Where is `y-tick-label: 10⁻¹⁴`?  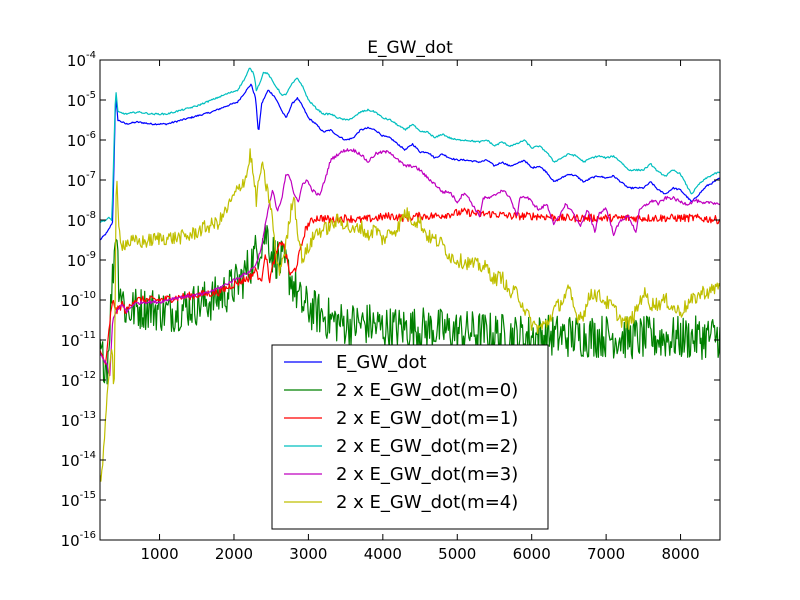 y-tick-label: 10⁻¹⁴ is located at coordinates (78, 460).